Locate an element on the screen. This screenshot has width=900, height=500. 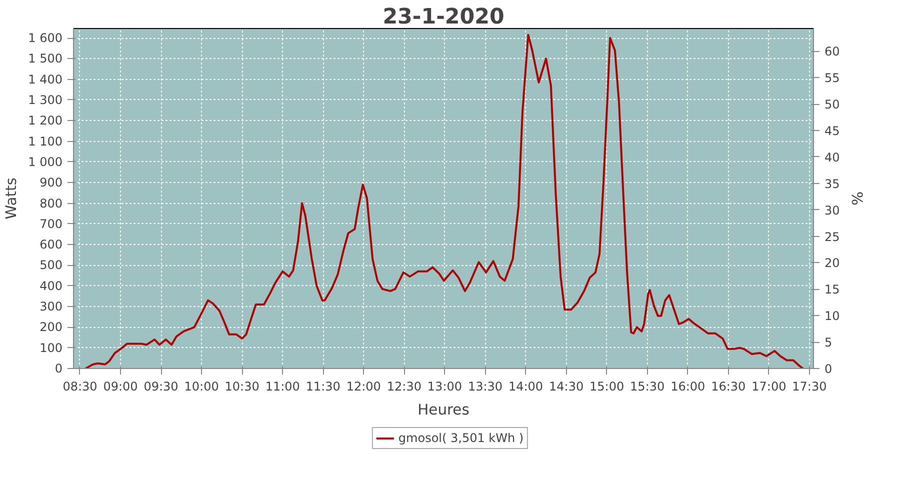
y2-tick-label: 55 is located at coordinates (832, 78).